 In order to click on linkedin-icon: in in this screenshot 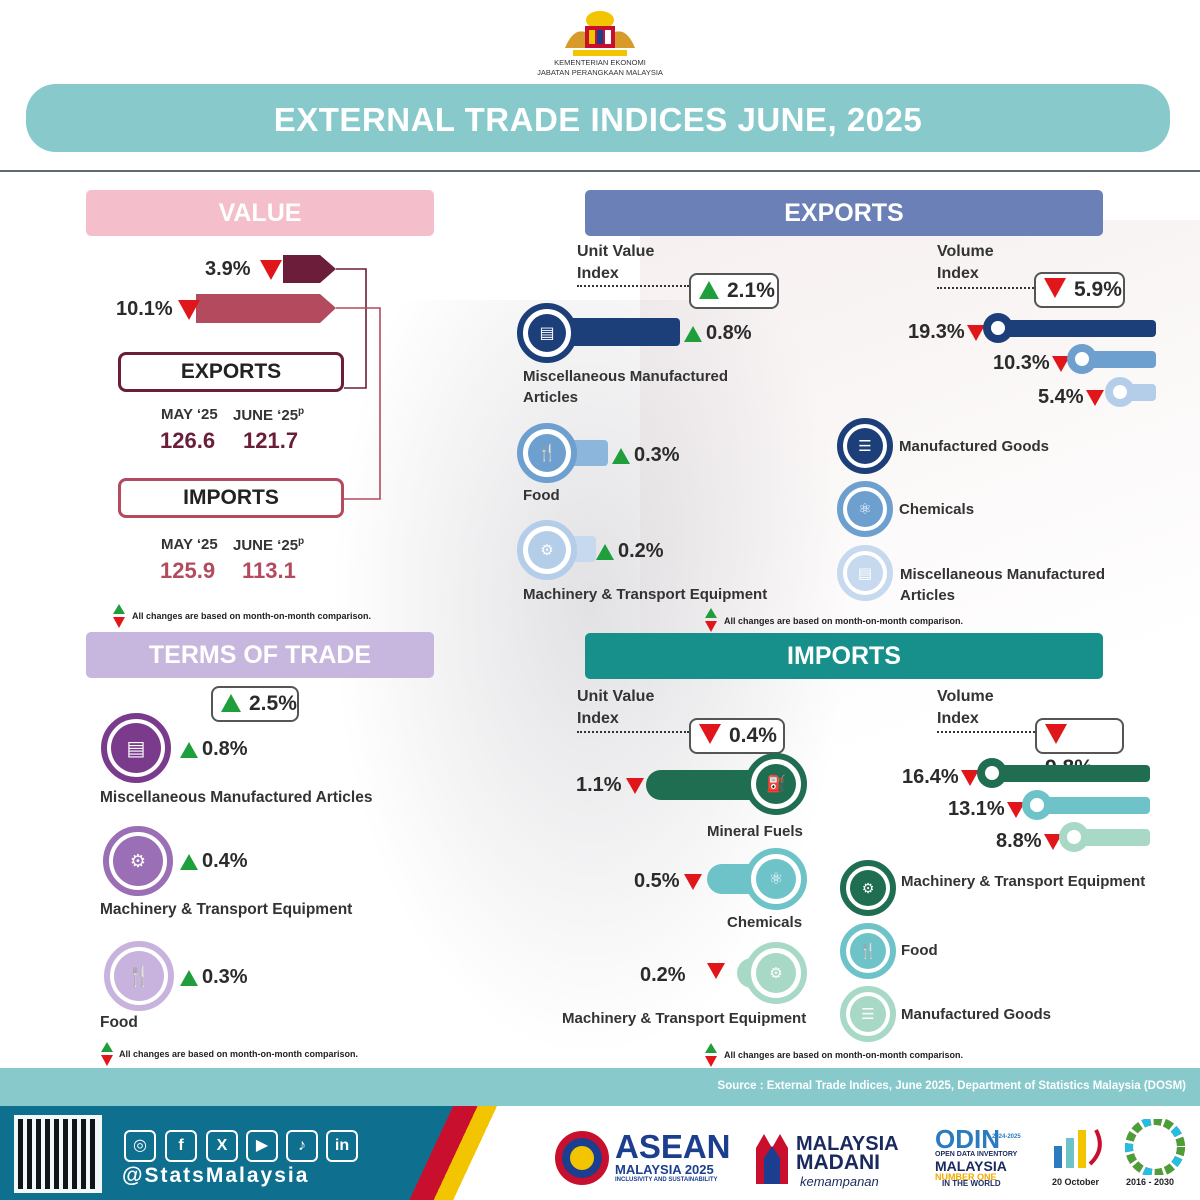, I will do `click(342, 1146)`.